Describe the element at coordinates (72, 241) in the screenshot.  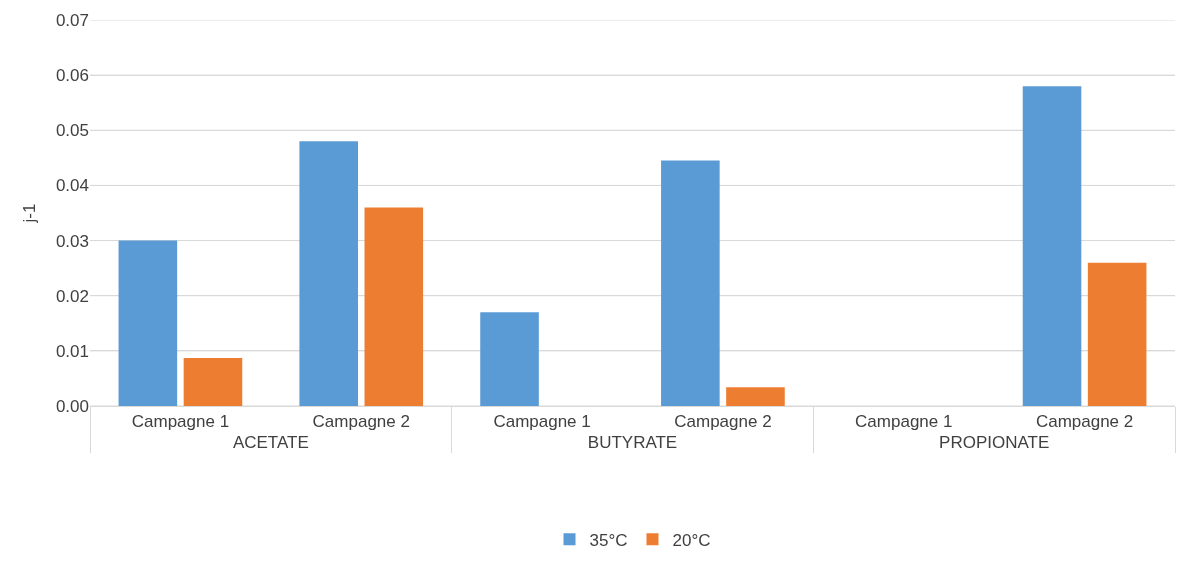
I see `y-tick-label: 0.03` at that location.